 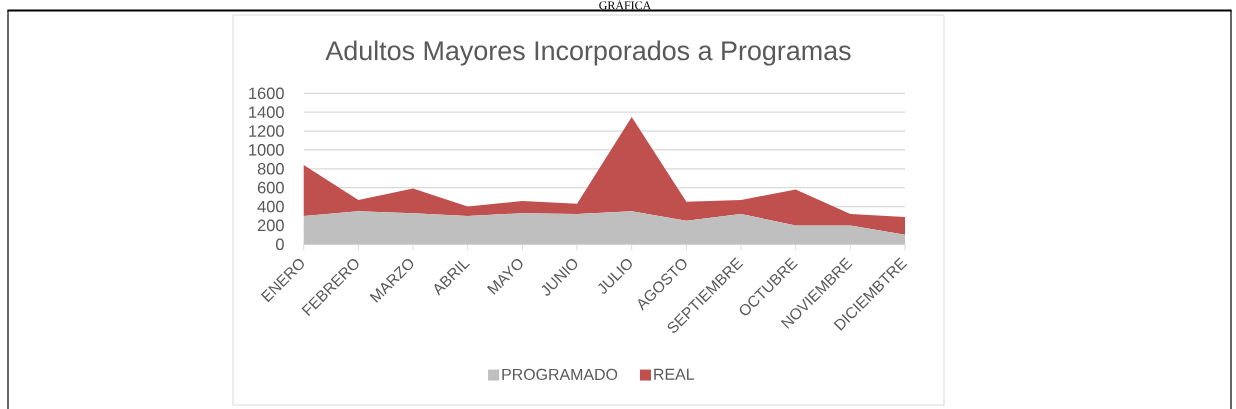 I want to click on y-tick-label: 200, so click(x=270, y=225).